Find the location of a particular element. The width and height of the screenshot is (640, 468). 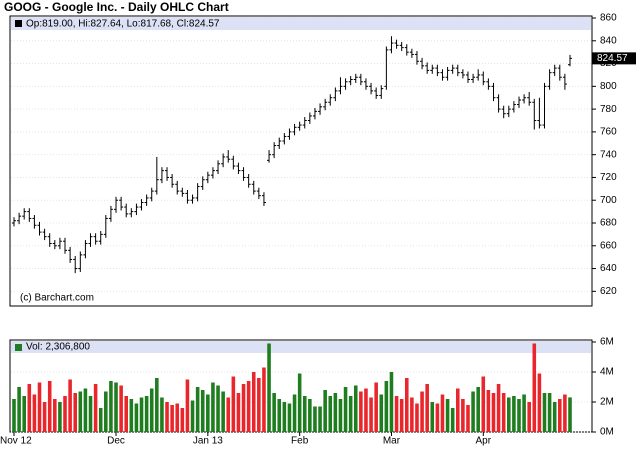

y-tick-label: 780 is located at coordinates (608, 109).